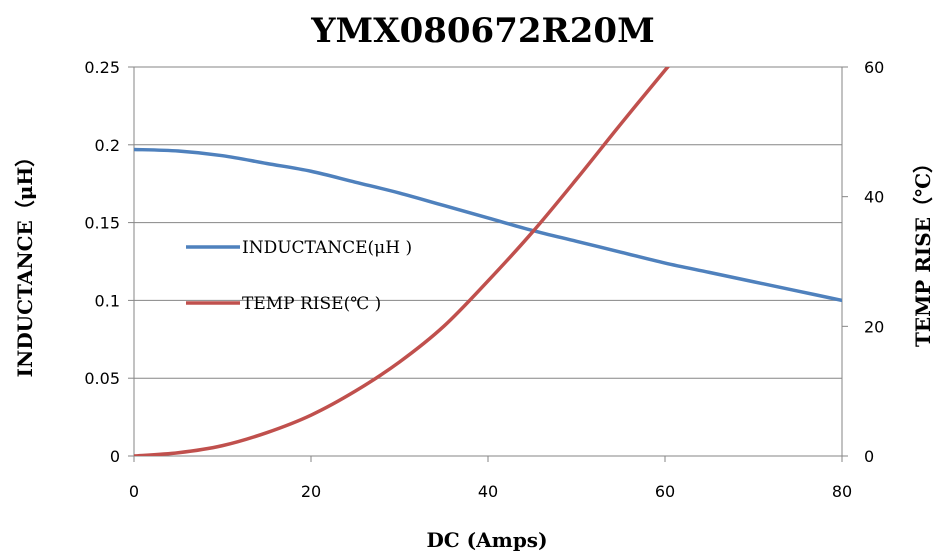 This screenshot has height=557, width=947. What do you see at coordinates (327, 248) in the screenshot?
I see `legend-label-inductance: INDUCTANCE(μH )` at bounding box center [327, 248].